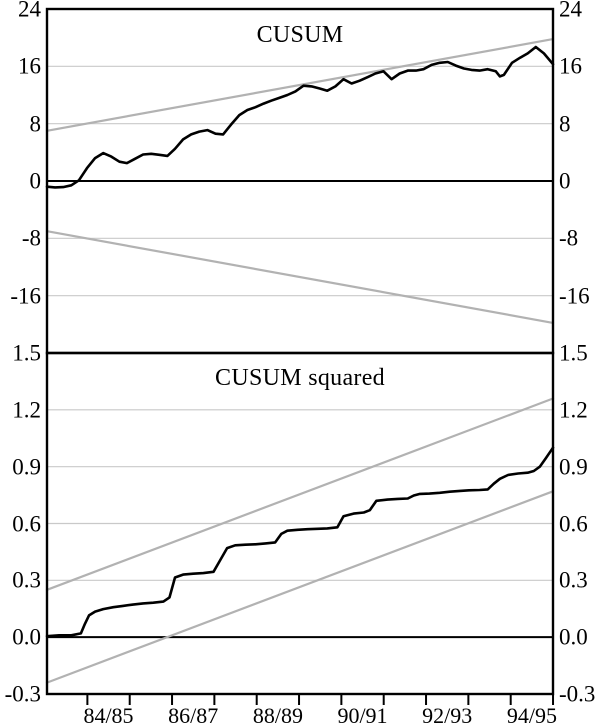 This screenshot has height=728, width=600. Describe the element at coordinates (26, 353) in the screenshot. I see `y-axis-label-left: 1.5` at that location.